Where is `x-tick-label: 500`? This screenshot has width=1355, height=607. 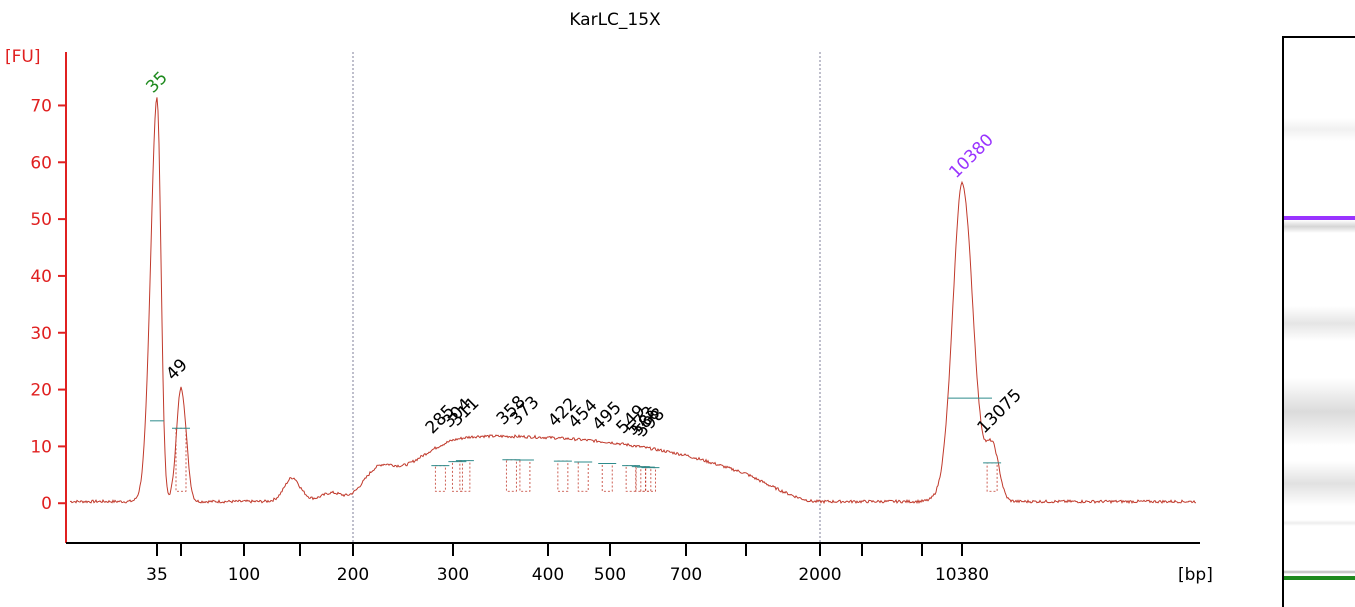 x-tick-label: 500 is located at coordinates (610, 575).